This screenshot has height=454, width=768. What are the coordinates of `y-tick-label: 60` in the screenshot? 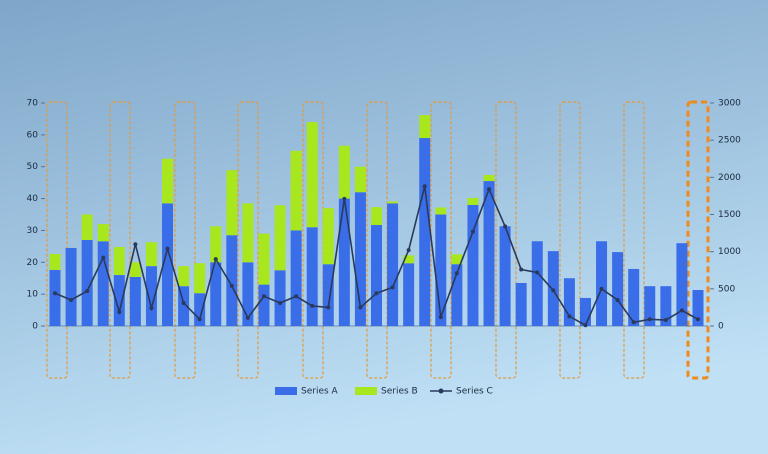 It's located at (33, 135).